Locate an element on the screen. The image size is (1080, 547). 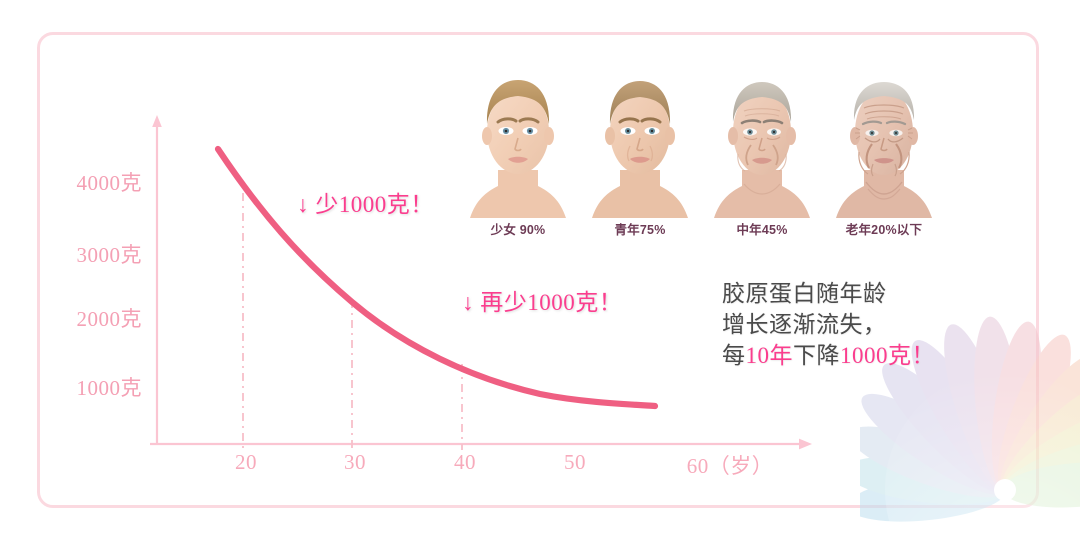
face-caption-young: 青年75% is located at coordinates (640, 230).